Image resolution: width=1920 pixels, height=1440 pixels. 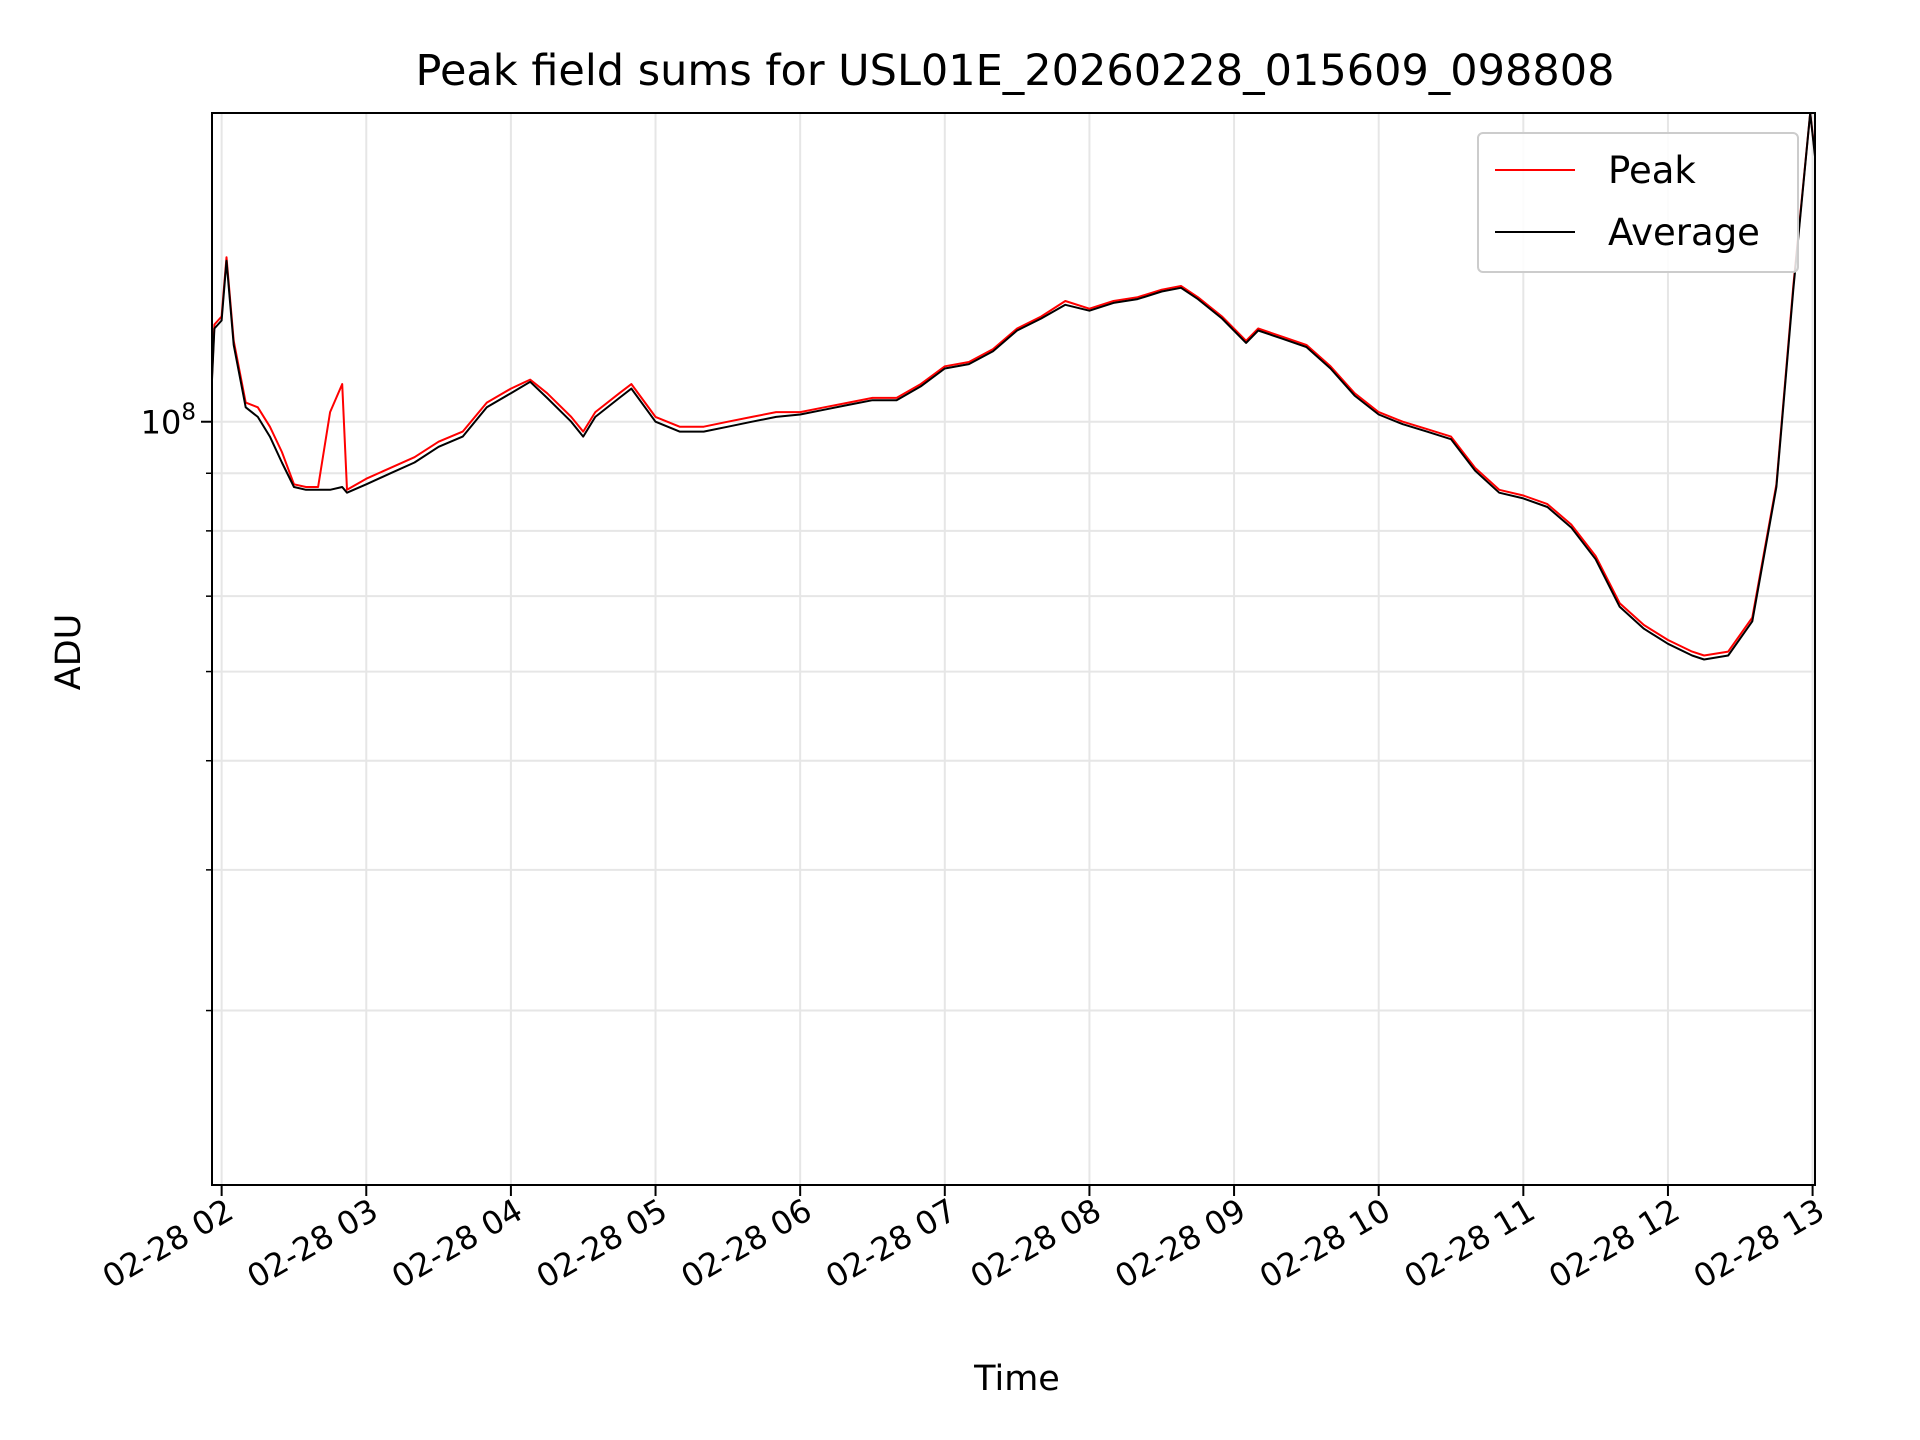 What do you see at coordinates (176, 706) in the screenshot?
I see `y-axis-ticks: 108` at bounding box center [176, 706].